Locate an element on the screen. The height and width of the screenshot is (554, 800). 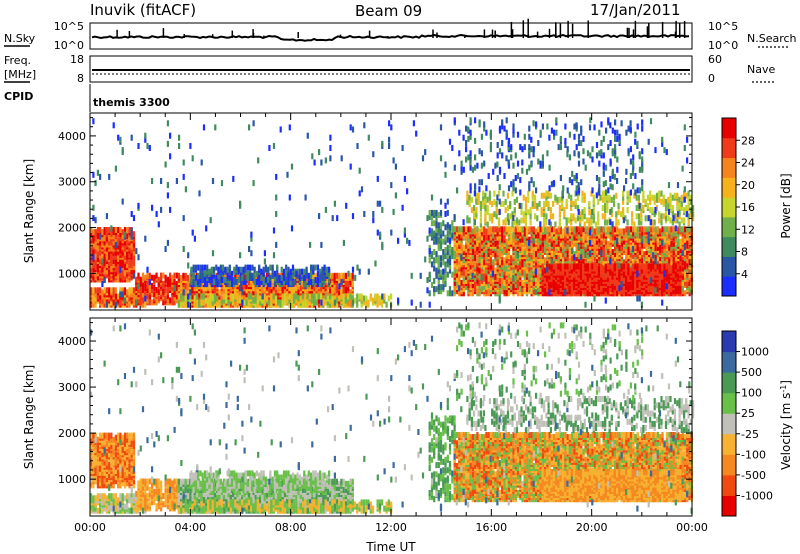
cpid-value: themis 3300 is located at coordinates (131, 102).